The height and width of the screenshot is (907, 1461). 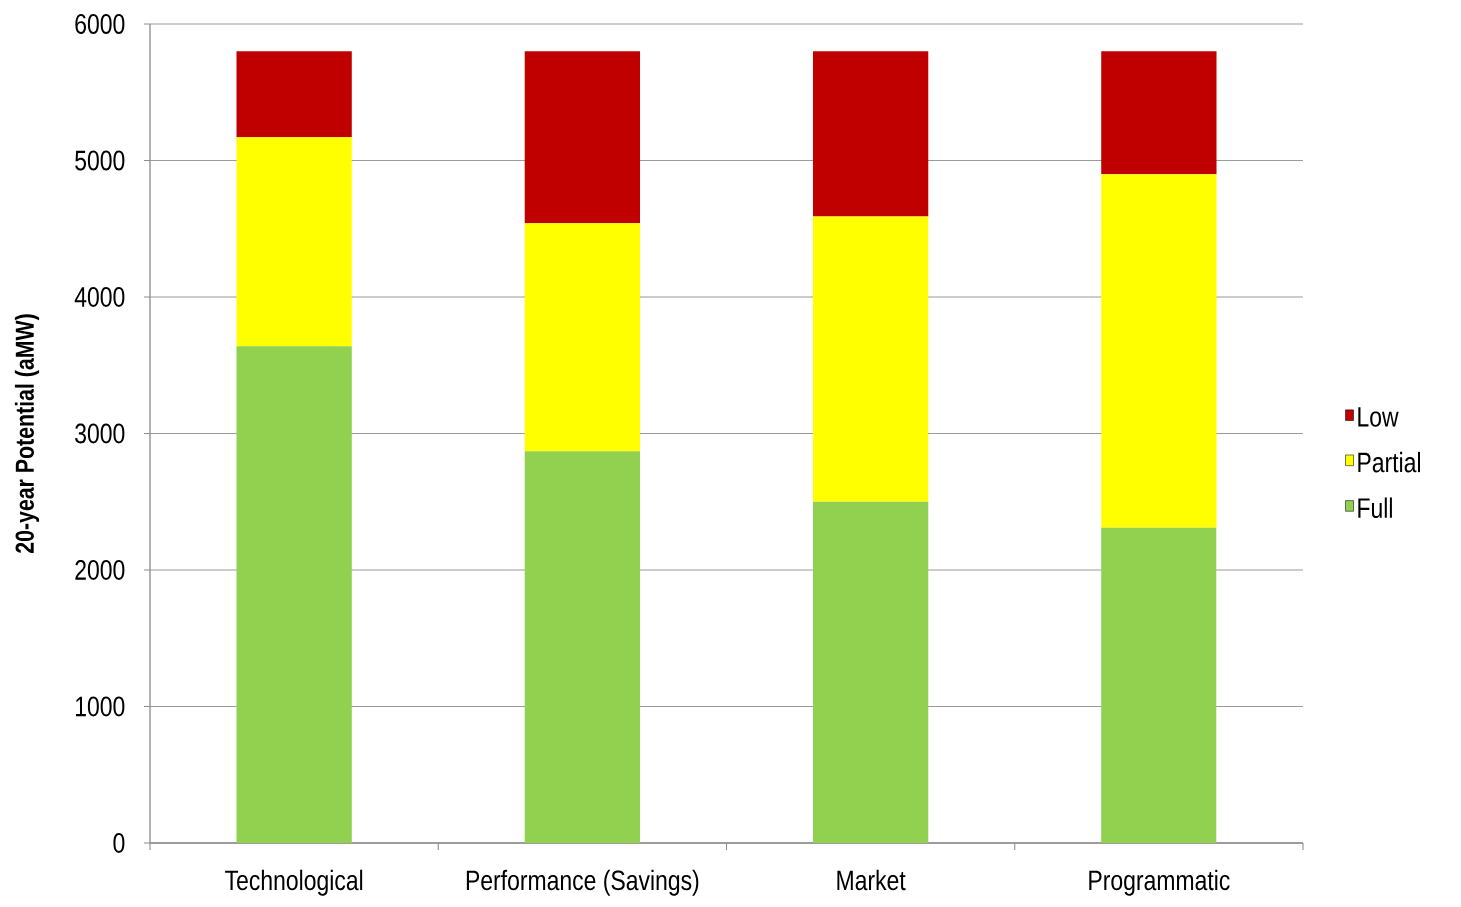 I want to click on legend-label: Full, so click(x=1375, y=508).